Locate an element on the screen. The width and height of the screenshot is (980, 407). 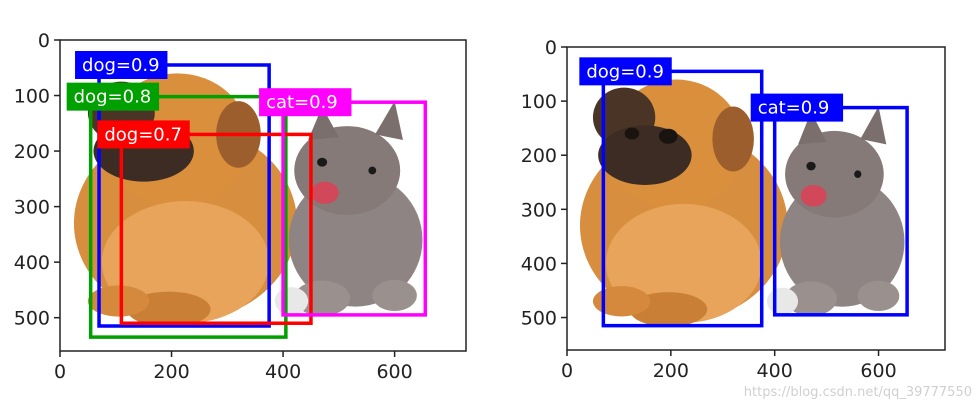
box-label: dog=0.8 is located at coordinates (113, 97).